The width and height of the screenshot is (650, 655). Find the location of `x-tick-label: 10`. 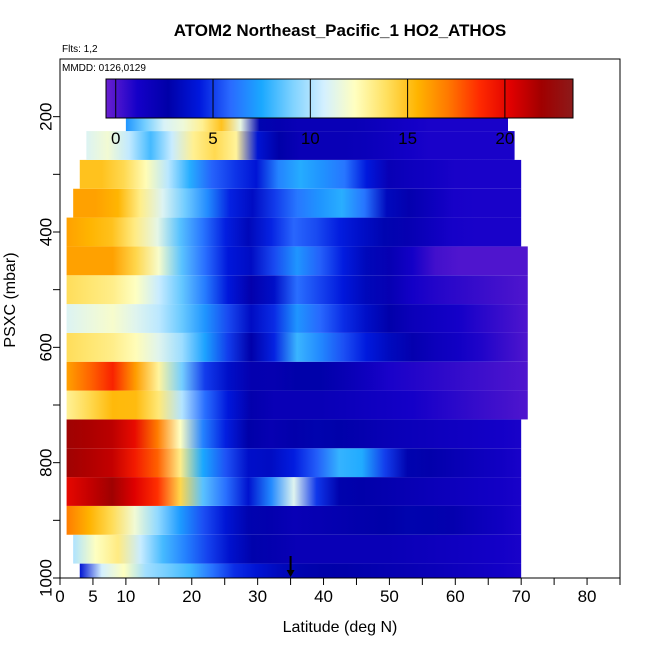

x-tick-label: 10 is located at coordinates (125, 596).